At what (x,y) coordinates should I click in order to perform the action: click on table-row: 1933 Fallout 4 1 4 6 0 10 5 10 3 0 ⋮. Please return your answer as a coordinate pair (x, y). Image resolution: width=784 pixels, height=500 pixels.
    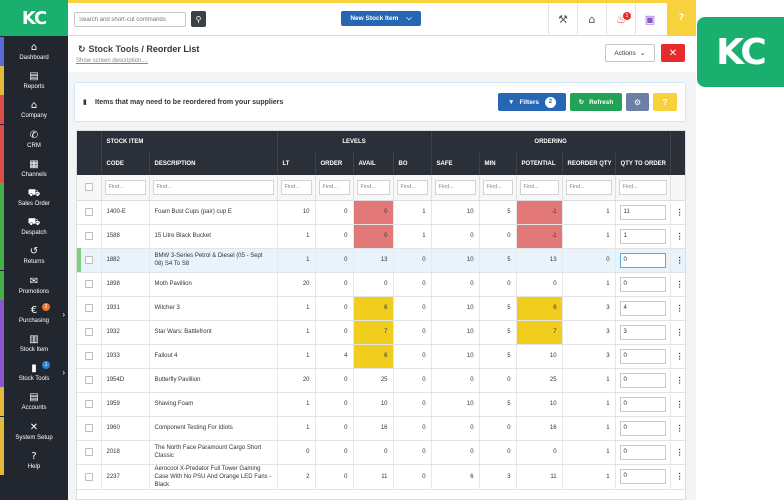
    Looking at the image, I should click on (381, 356).